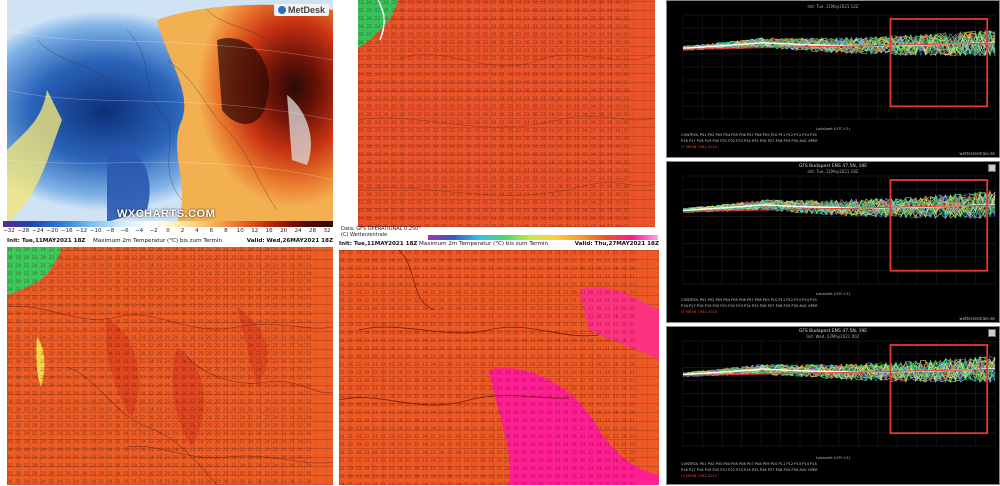  Describe the element at coordinates (269, 231) in the screenshot. I see `scale-tick-label: 16` at that location.